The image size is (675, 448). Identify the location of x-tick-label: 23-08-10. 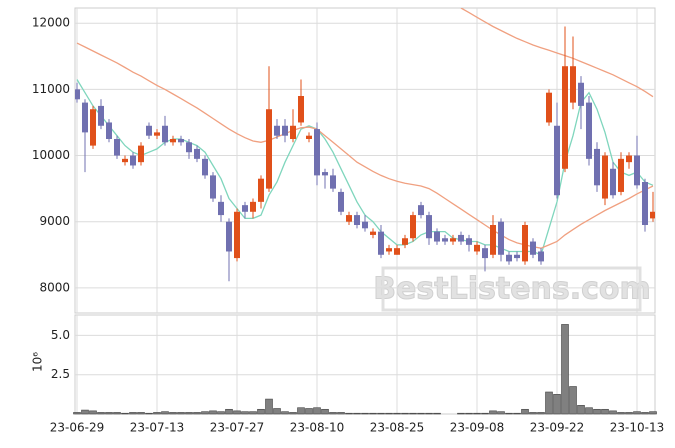
(317, 428).